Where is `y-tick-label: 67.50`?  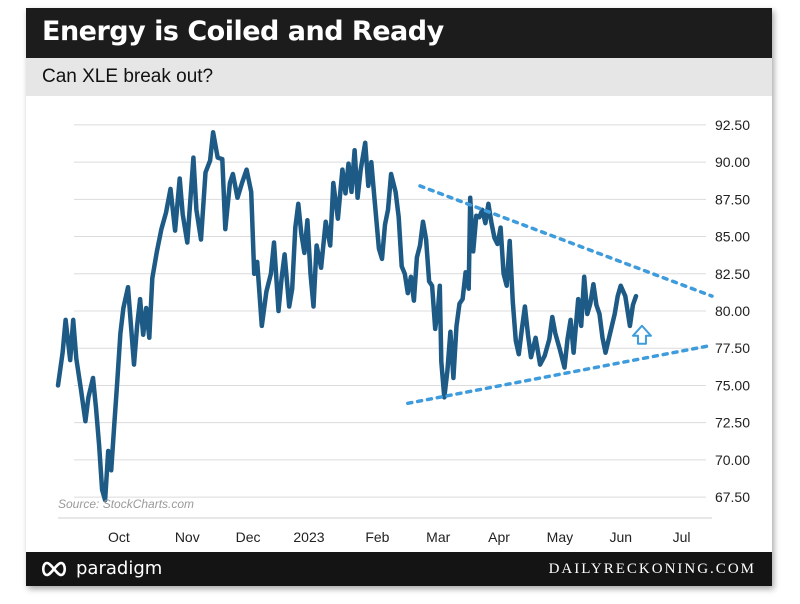
y-tick-label: 67.50 is located at coordinates (732, 497).